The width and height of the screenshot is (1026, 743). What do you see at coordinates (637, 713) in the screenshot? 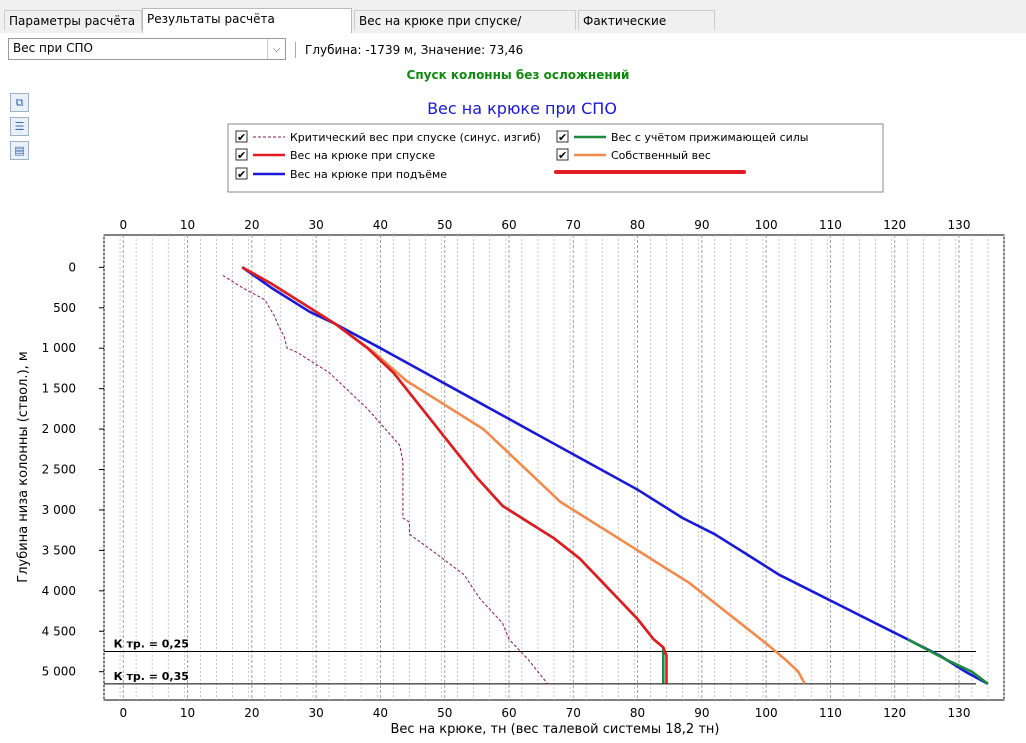
I see `x-tick-label-bottom: 80` at bounding box center [637, 713].